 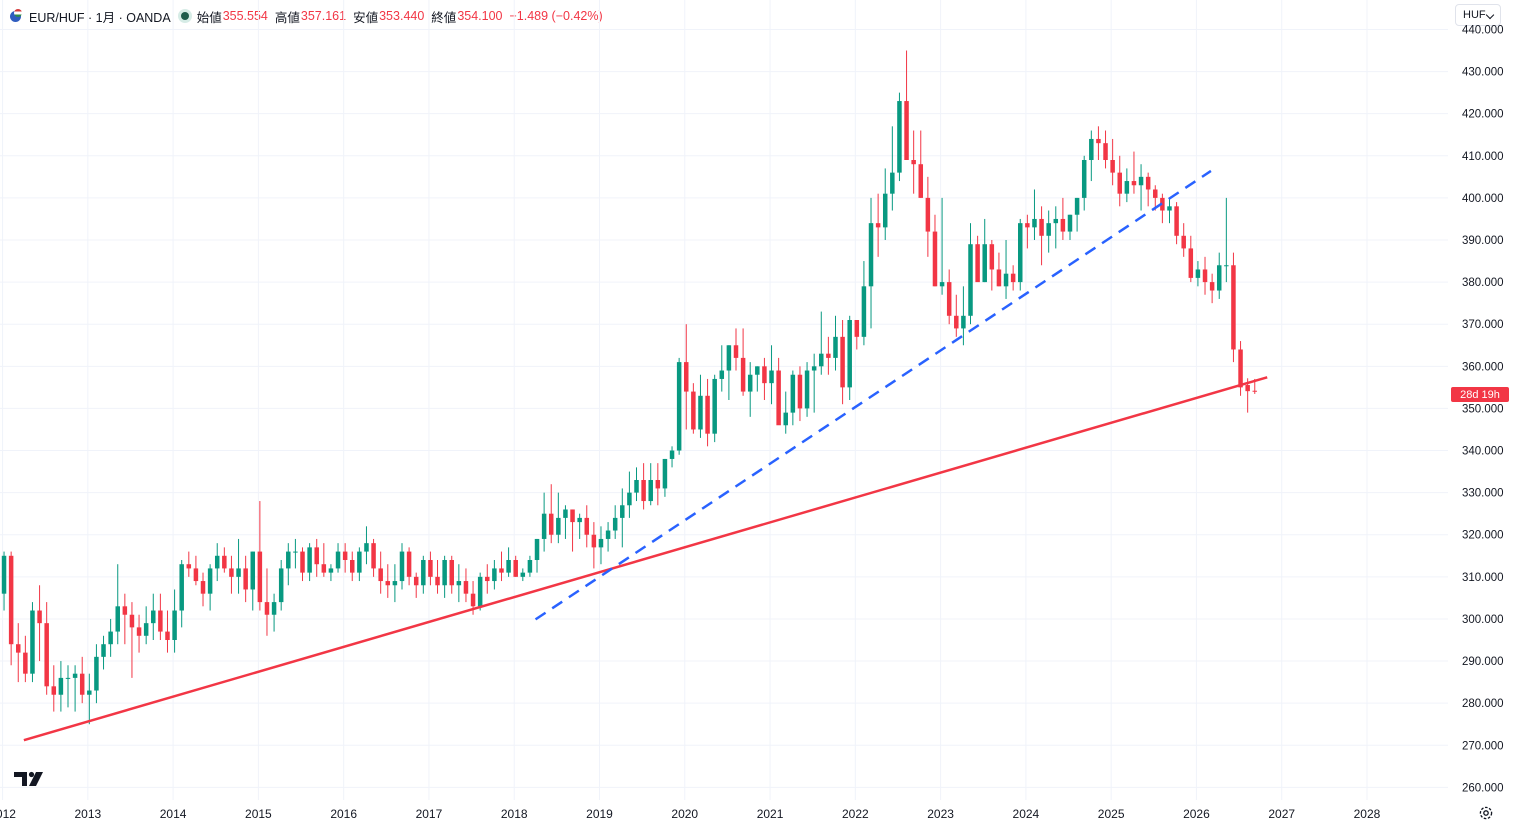 I want to click on time-tick-label: 2020, so click(x=684, y=814).